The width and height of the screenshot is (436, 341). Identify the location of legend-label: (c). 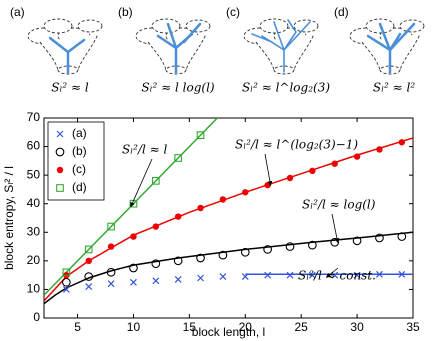
(79, 169).